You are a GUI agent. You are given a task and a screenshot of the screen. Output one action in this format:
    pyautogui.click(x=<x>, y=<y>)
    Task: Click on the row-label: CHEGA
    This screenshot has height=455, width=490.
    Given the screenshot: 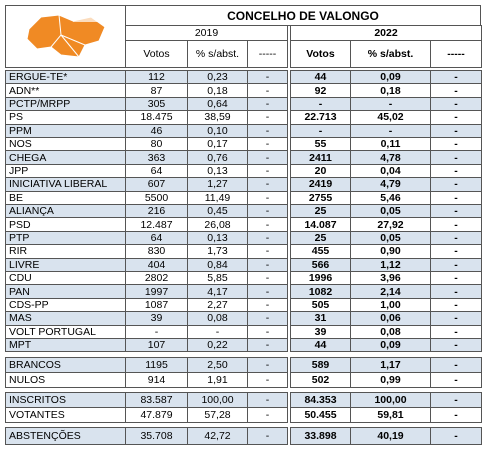 What is the action you would take?
    pyautogui.click(x=65, y=157)
    